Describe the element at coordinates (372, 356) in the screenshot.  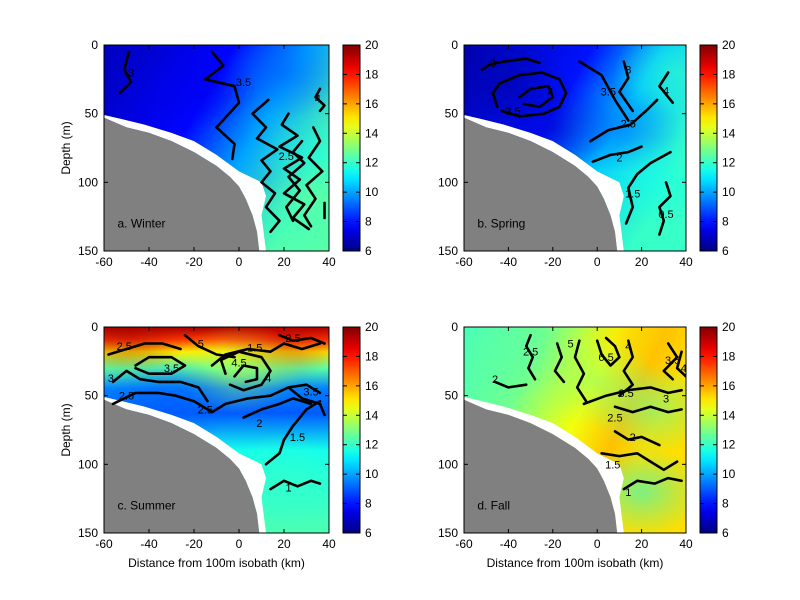
I see `colorbar-tick-label: 18` at that location.